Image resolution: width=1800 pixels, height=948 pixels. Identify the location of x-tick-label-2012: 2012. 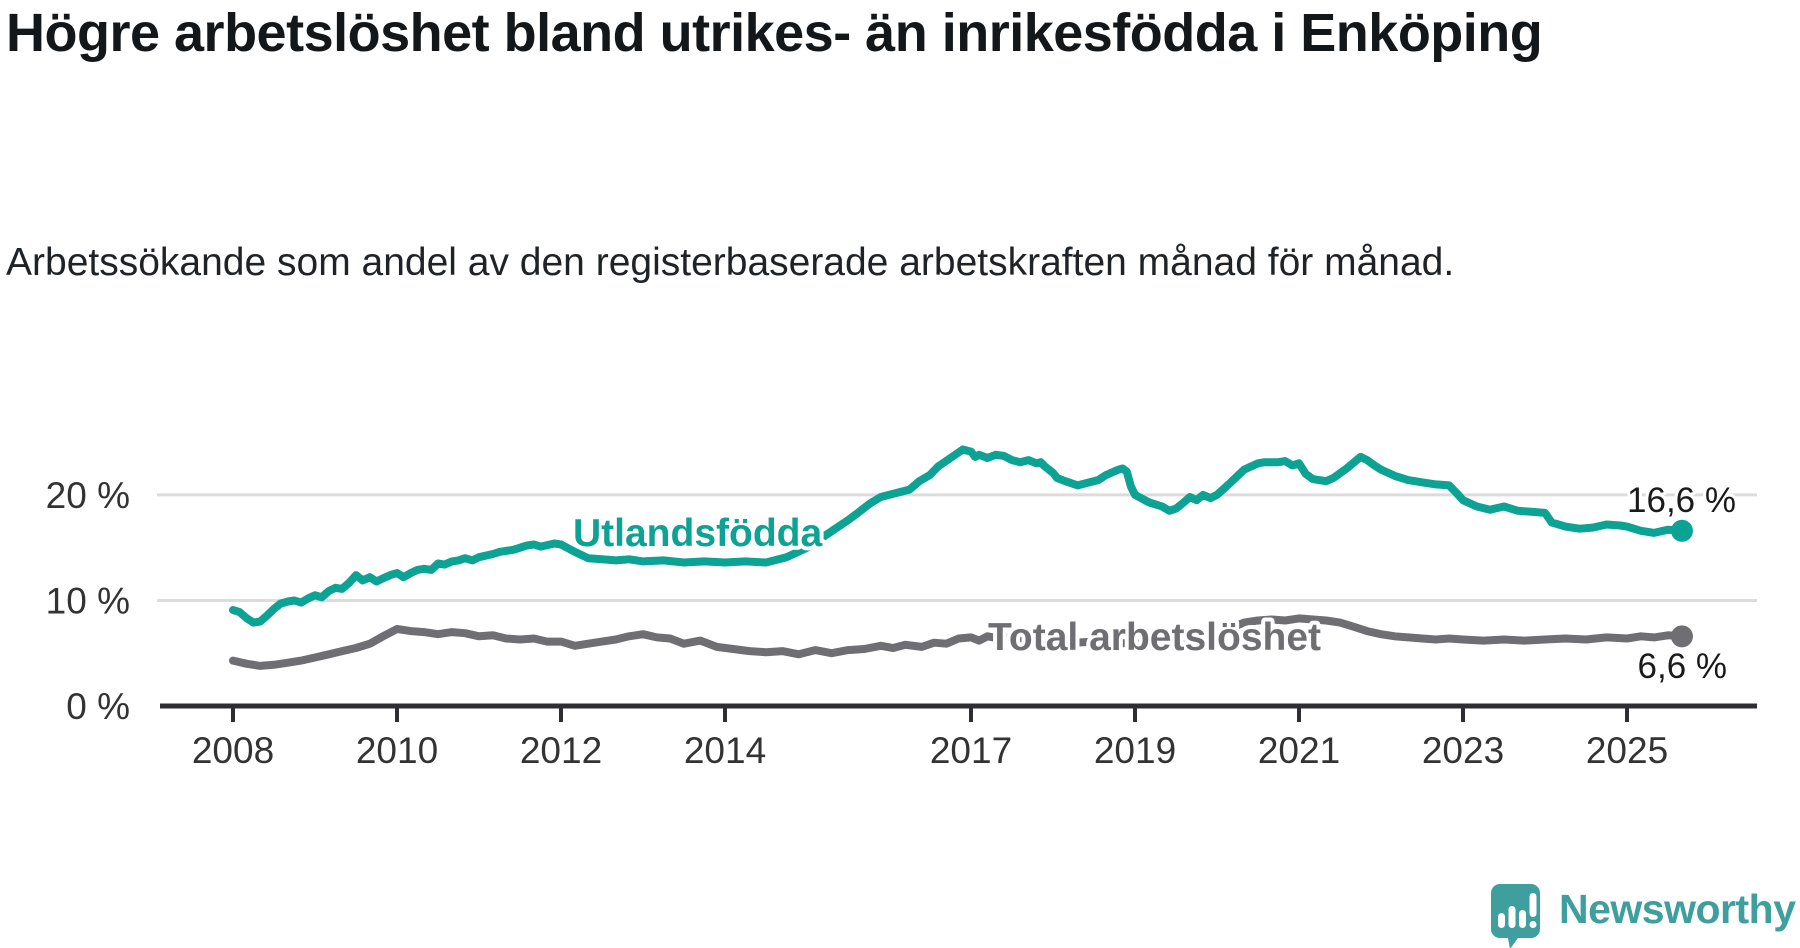
(561, 750).